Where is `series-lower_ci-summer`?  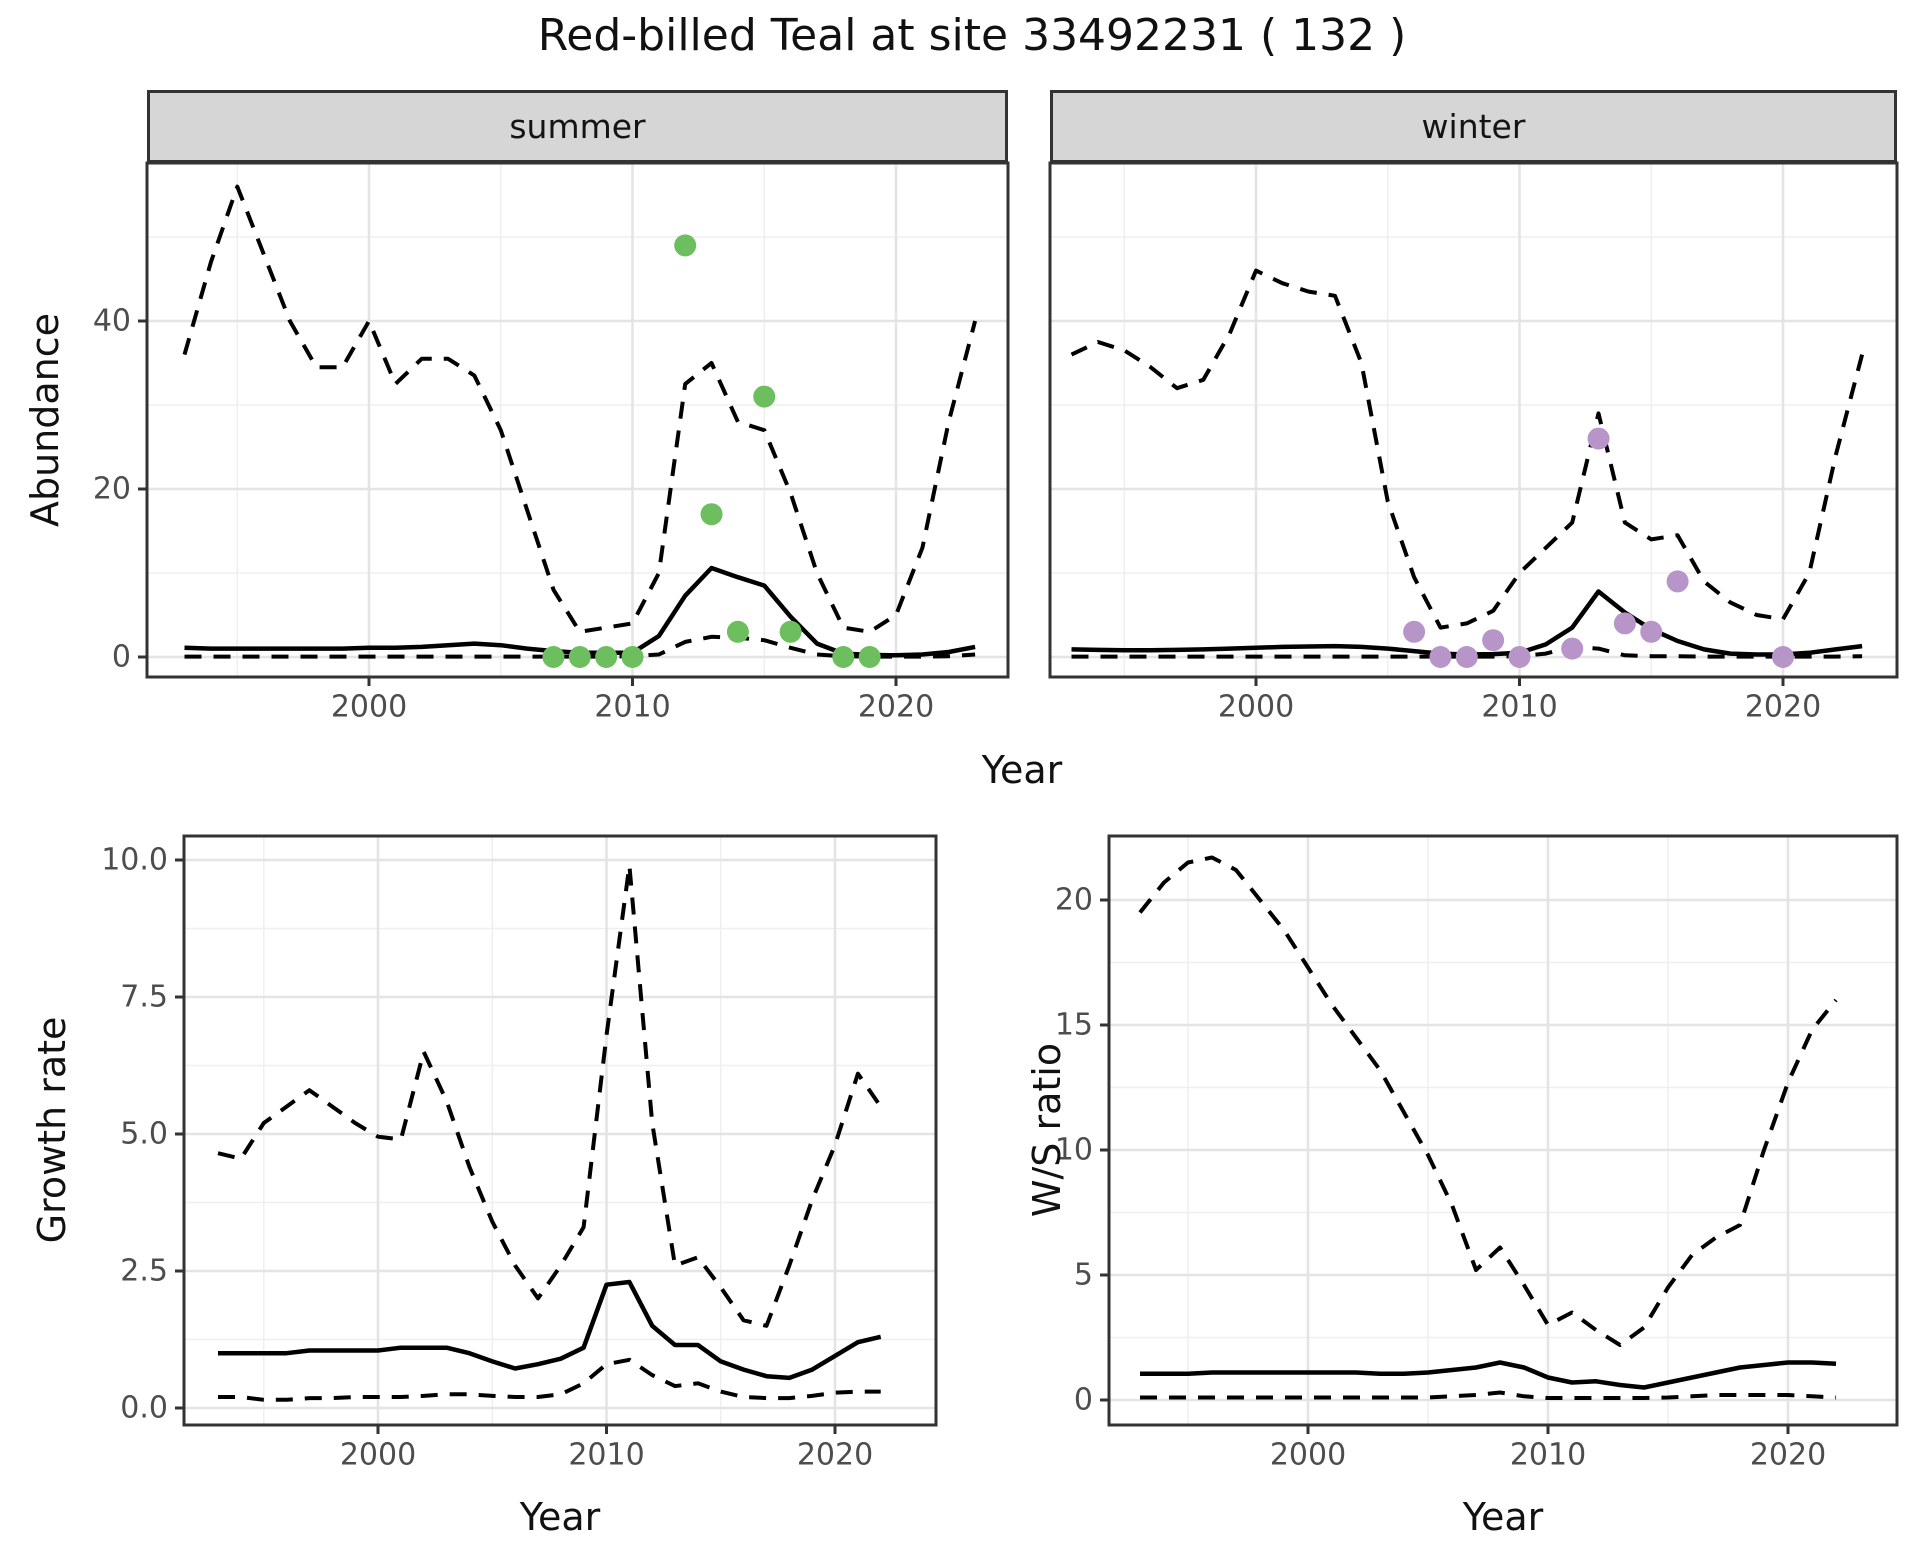 series-lower_ci-summer is located at coordinates (580, 646).